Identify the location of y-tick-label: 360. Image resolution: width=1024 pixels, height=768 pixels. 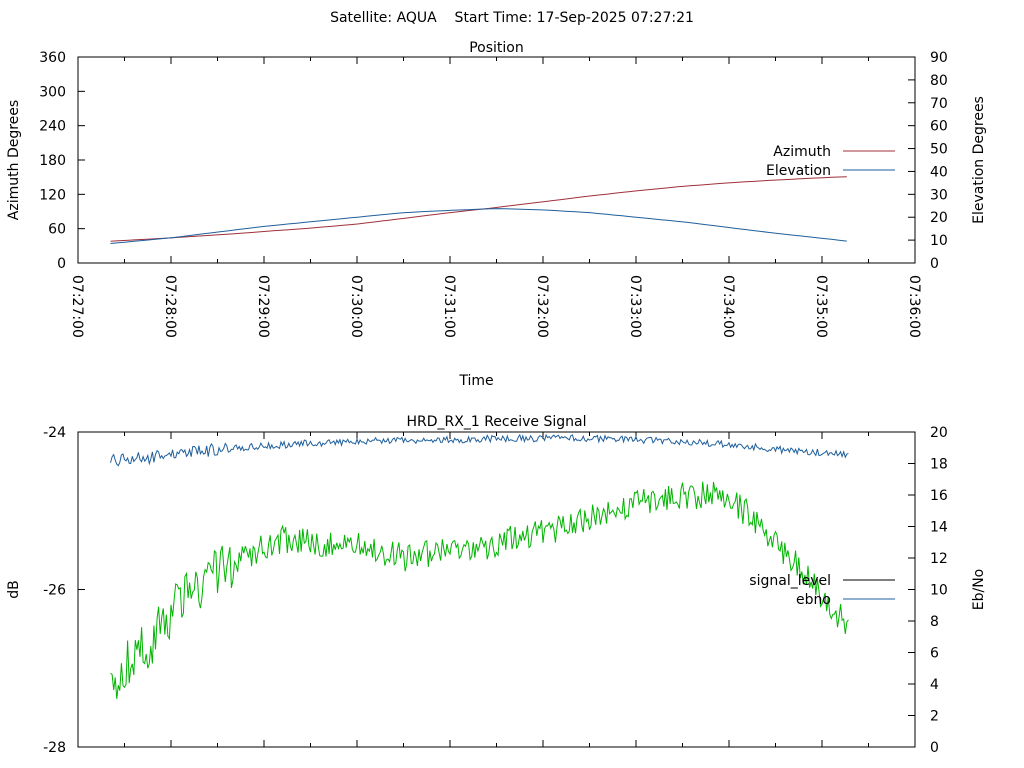
(52, 58).